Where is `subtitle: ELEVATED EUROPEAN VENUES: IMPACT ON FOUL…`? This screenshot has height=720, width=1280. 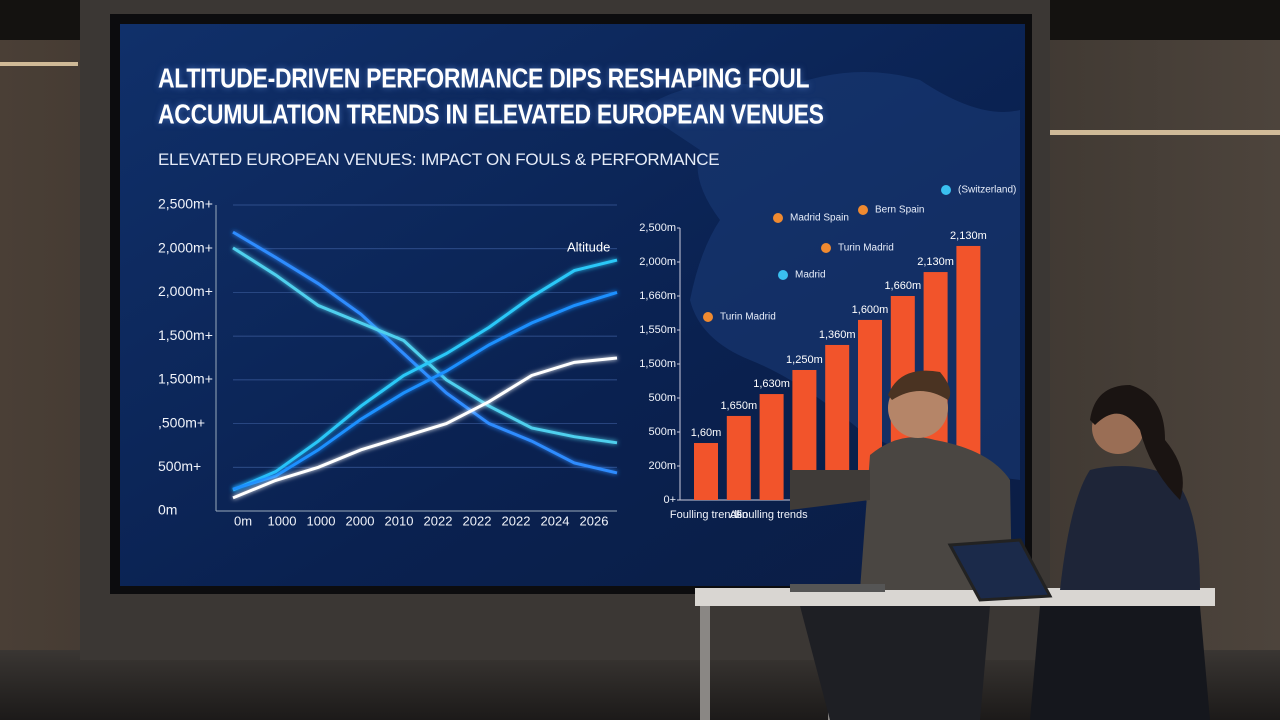
subtitle: ELEVATED EUROPEAN VENUES: IMPACT ON FOUL… is located at coordinates (439, 159).